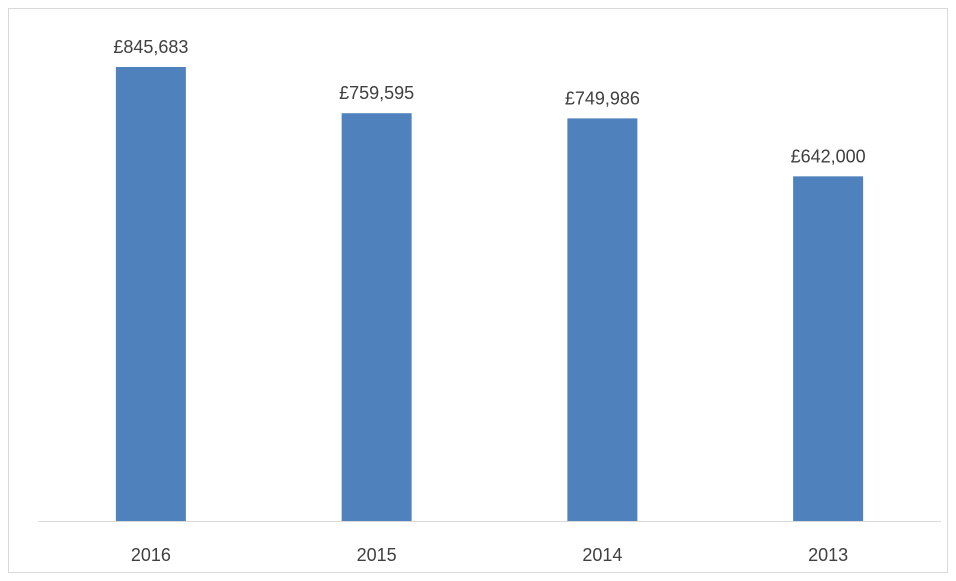 The width and height of the screenshot is (956, 581). What do you see at coordinates (150, 47) in the screenshot?
I see `data-label-2016: £845,683` at bounding box center [150, 47].